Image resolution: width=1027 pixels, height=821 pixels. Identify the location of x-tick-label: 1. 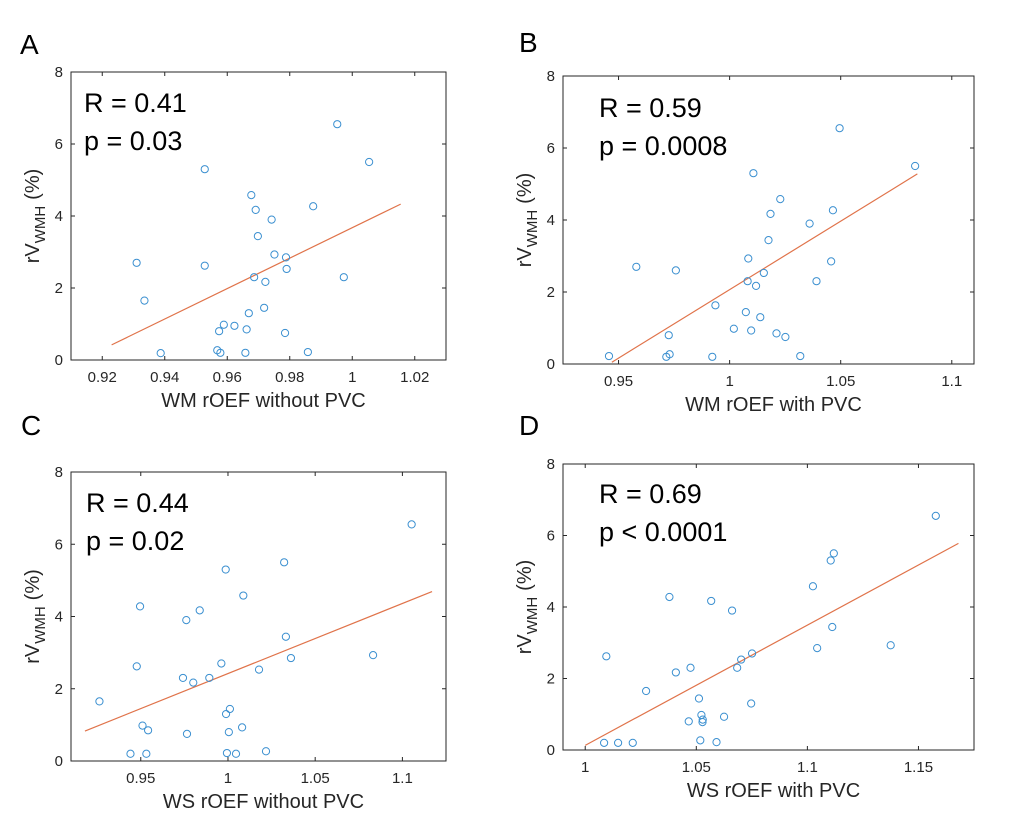
(585, 767).